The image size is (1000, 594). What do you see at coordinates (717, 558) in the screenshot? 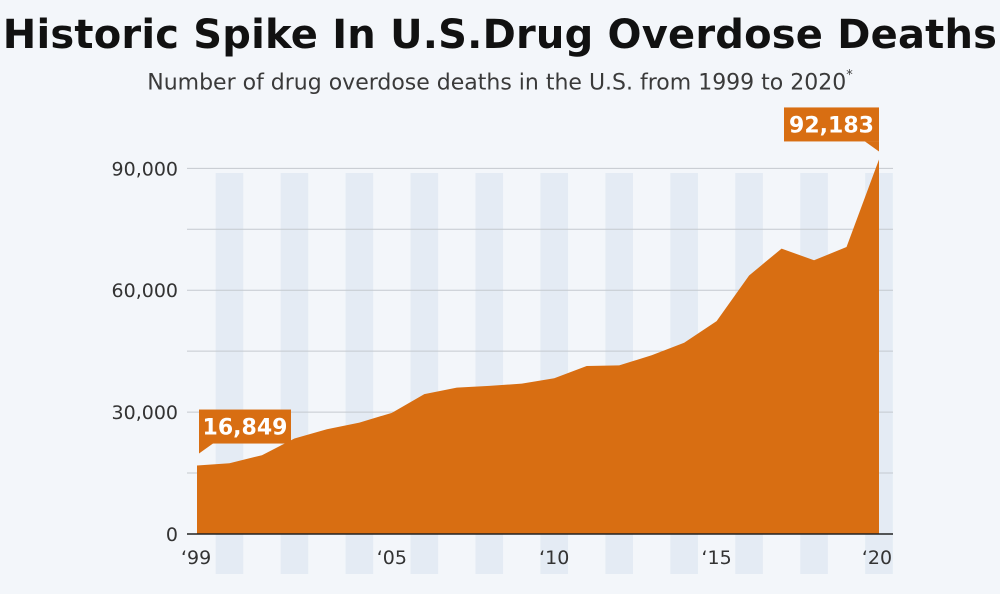
I see `x-tick-label: ‘15` at bounding box center [717, 558].